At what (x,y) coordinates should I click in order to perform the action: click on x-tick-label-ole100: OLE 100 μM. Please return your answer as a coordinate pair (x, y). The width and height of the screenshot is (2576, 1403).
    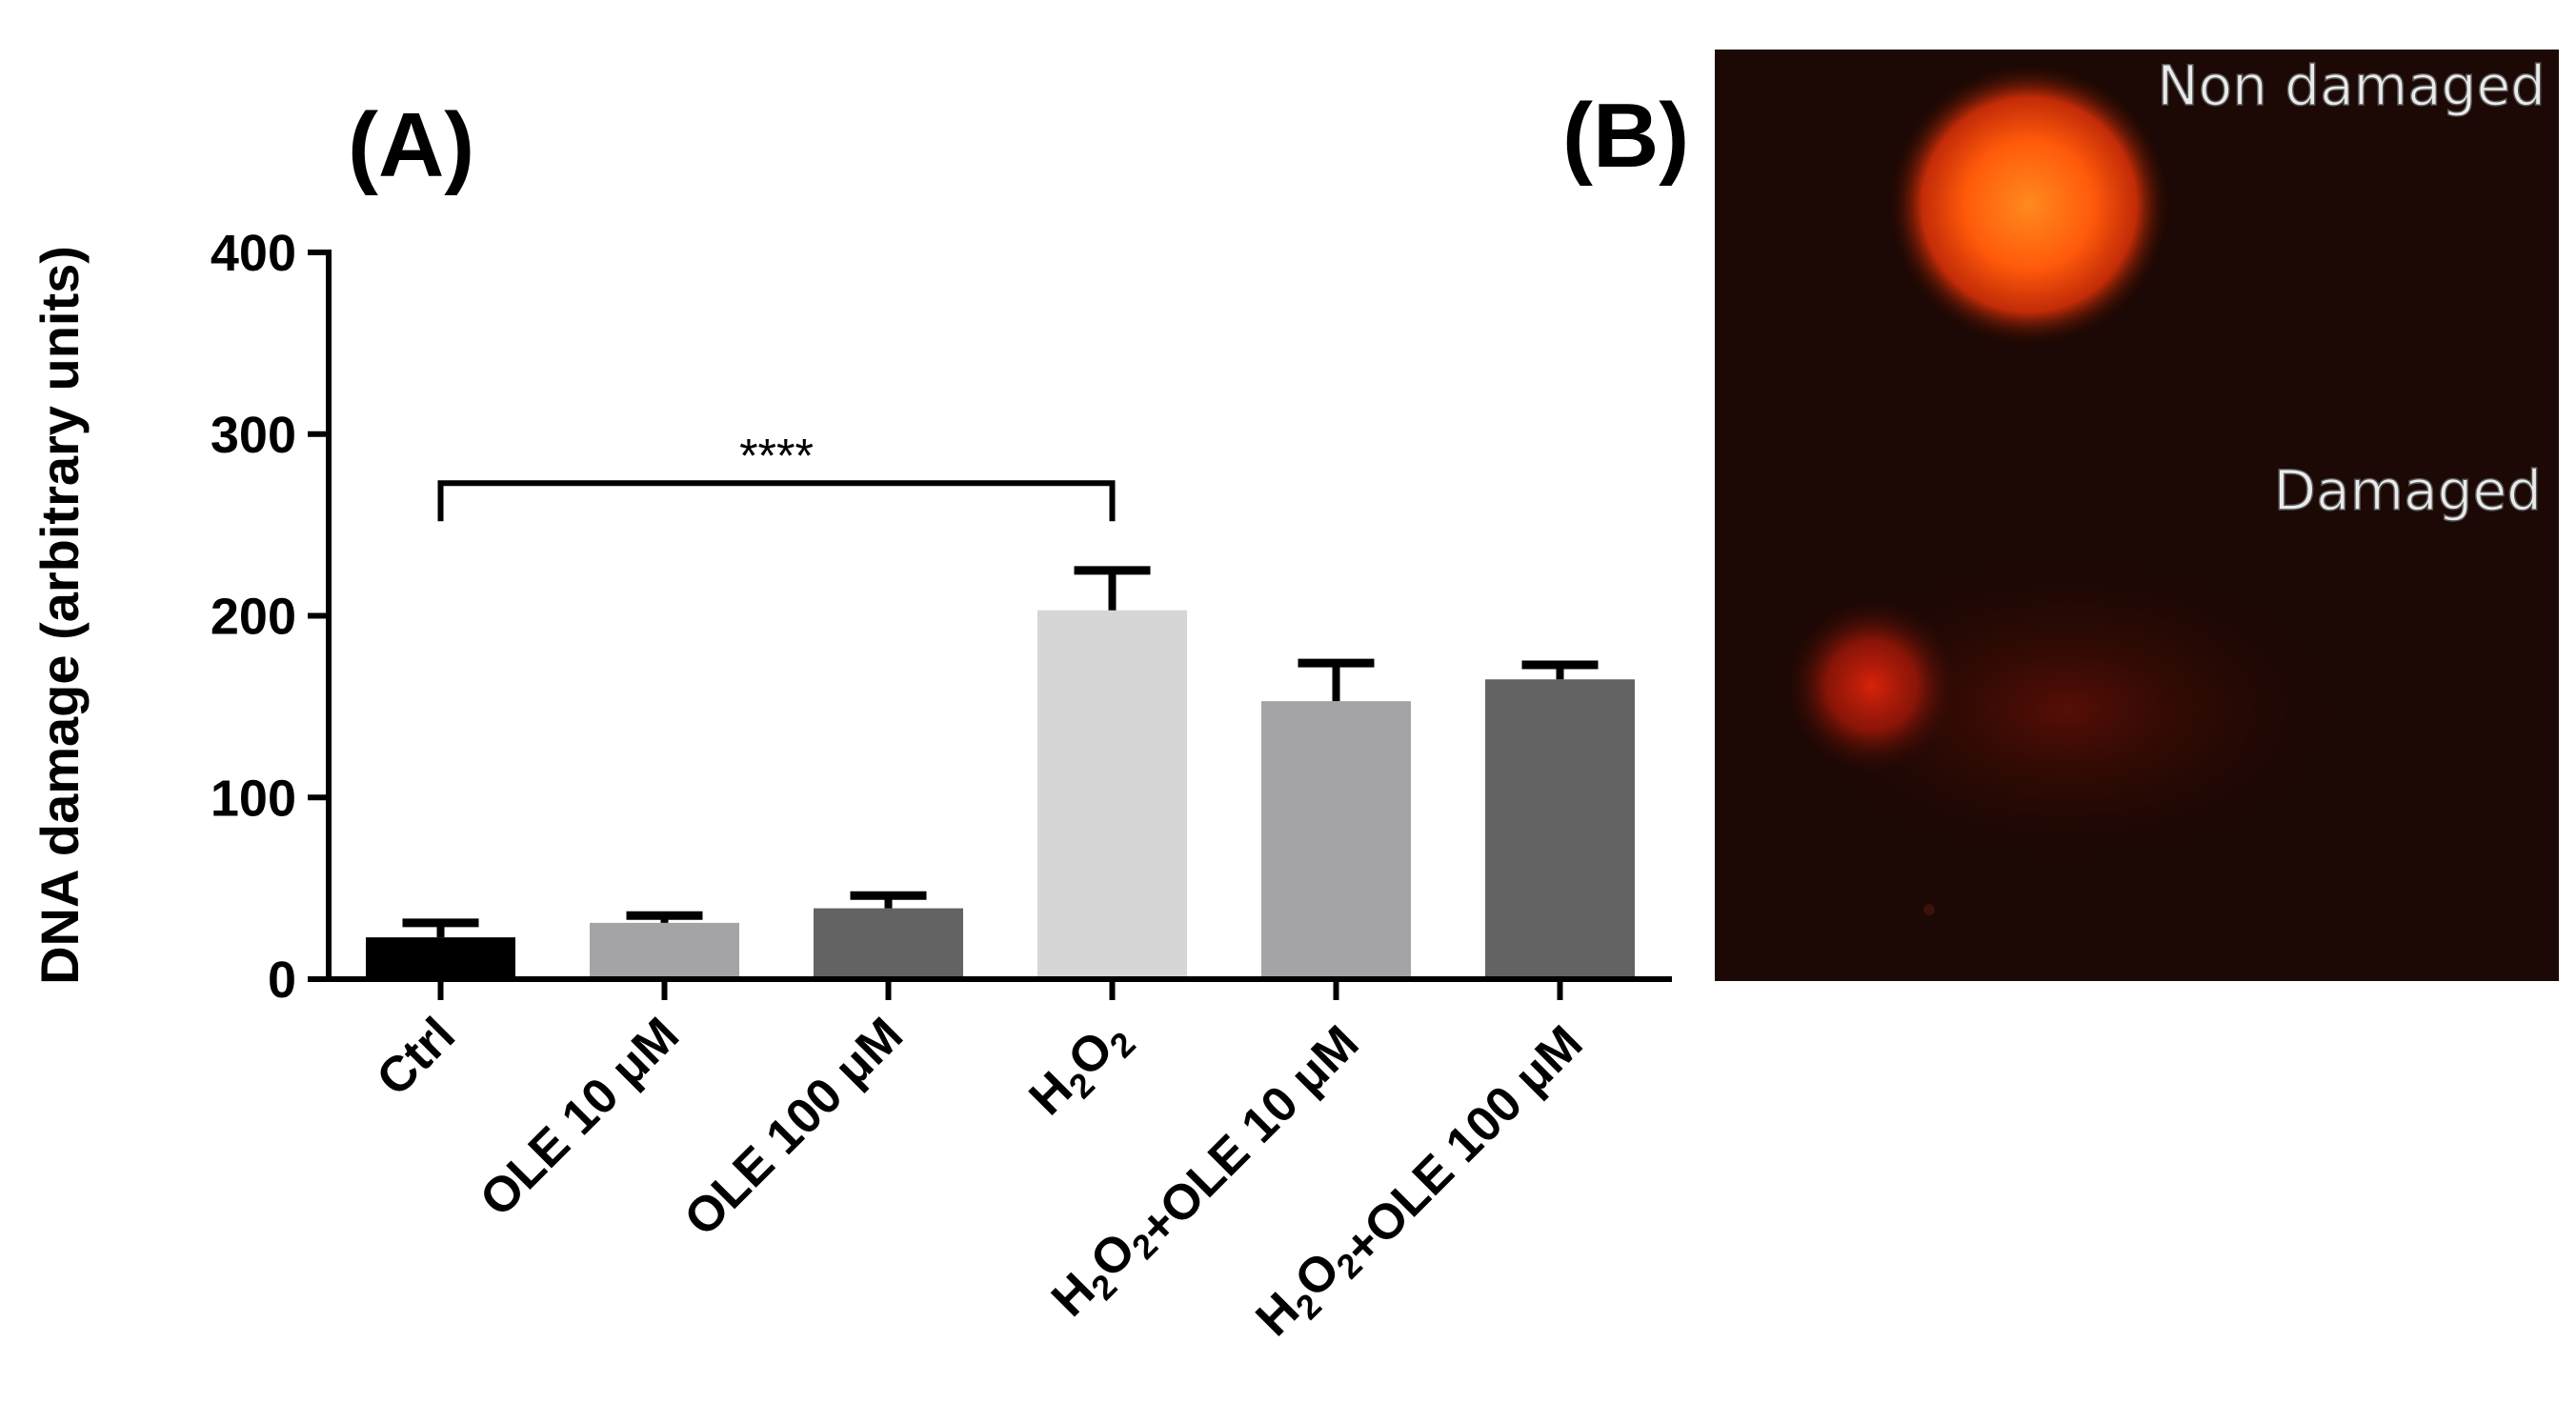
    Looking at the image, I should click on (794, 1127).